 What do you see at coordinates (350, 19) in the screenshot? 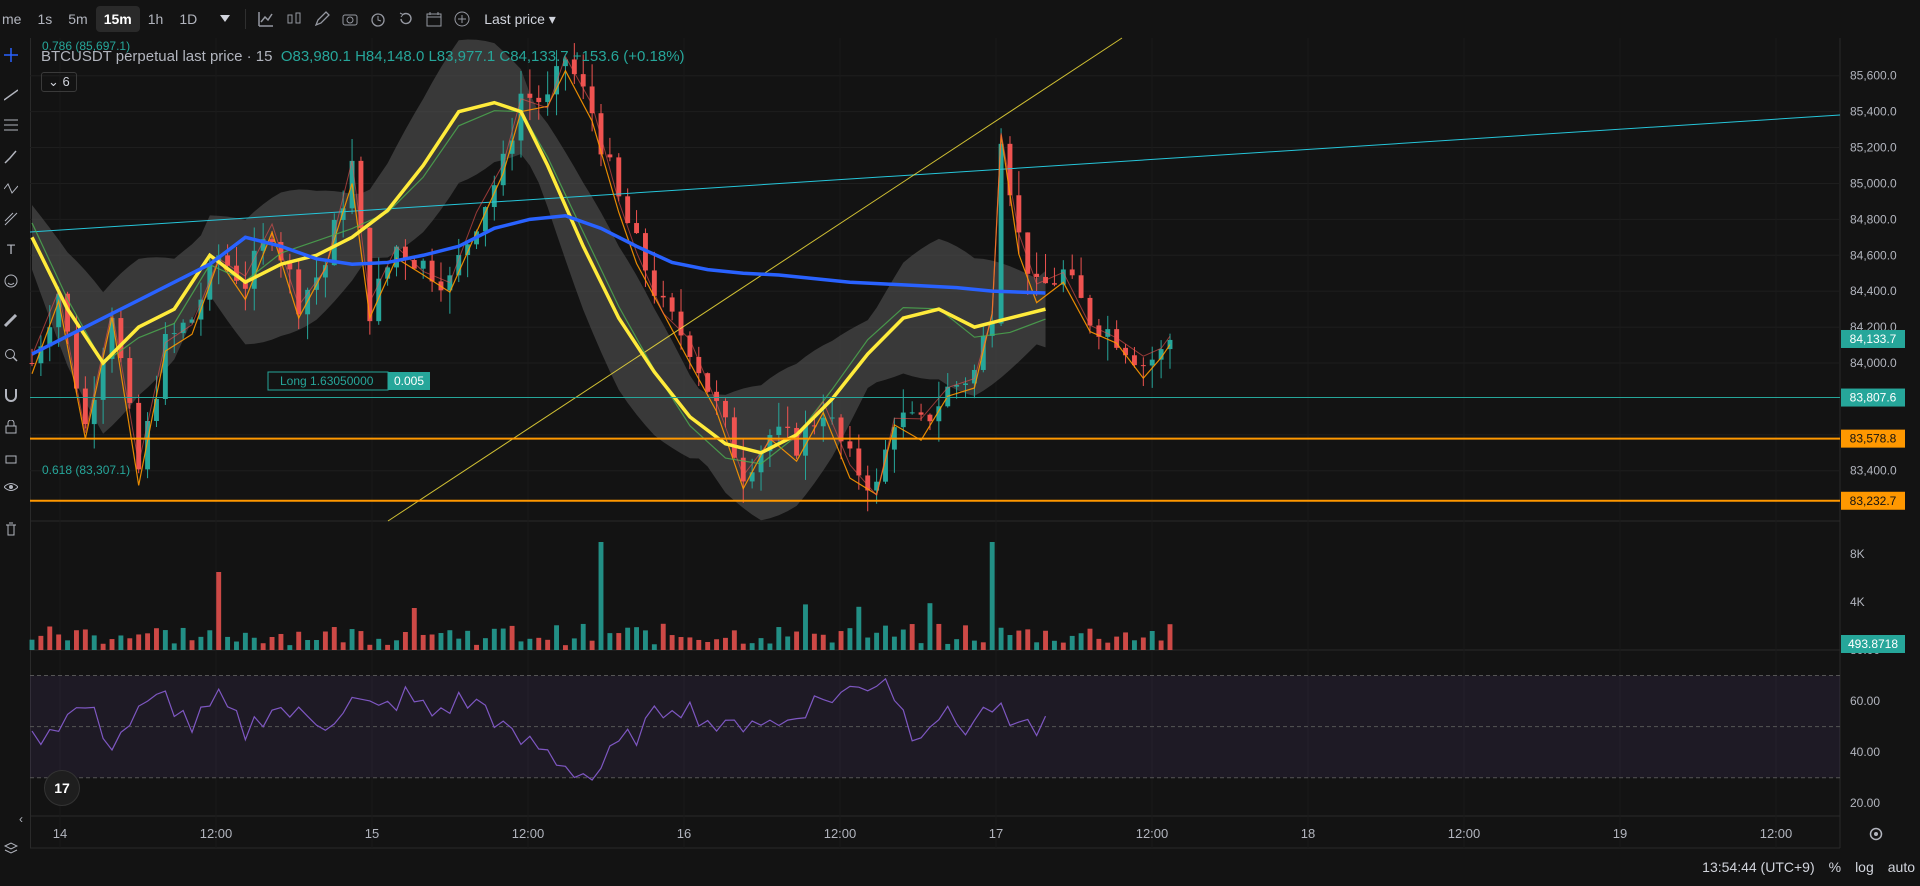
I see `camera-icon` at bounding box center [350, 19].